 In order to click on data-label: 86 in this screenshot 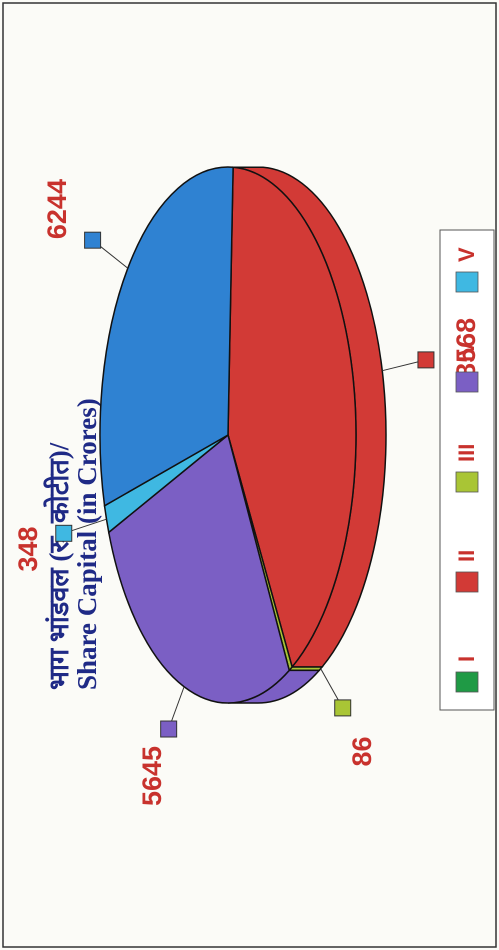, I will do `click(362, 751)`.